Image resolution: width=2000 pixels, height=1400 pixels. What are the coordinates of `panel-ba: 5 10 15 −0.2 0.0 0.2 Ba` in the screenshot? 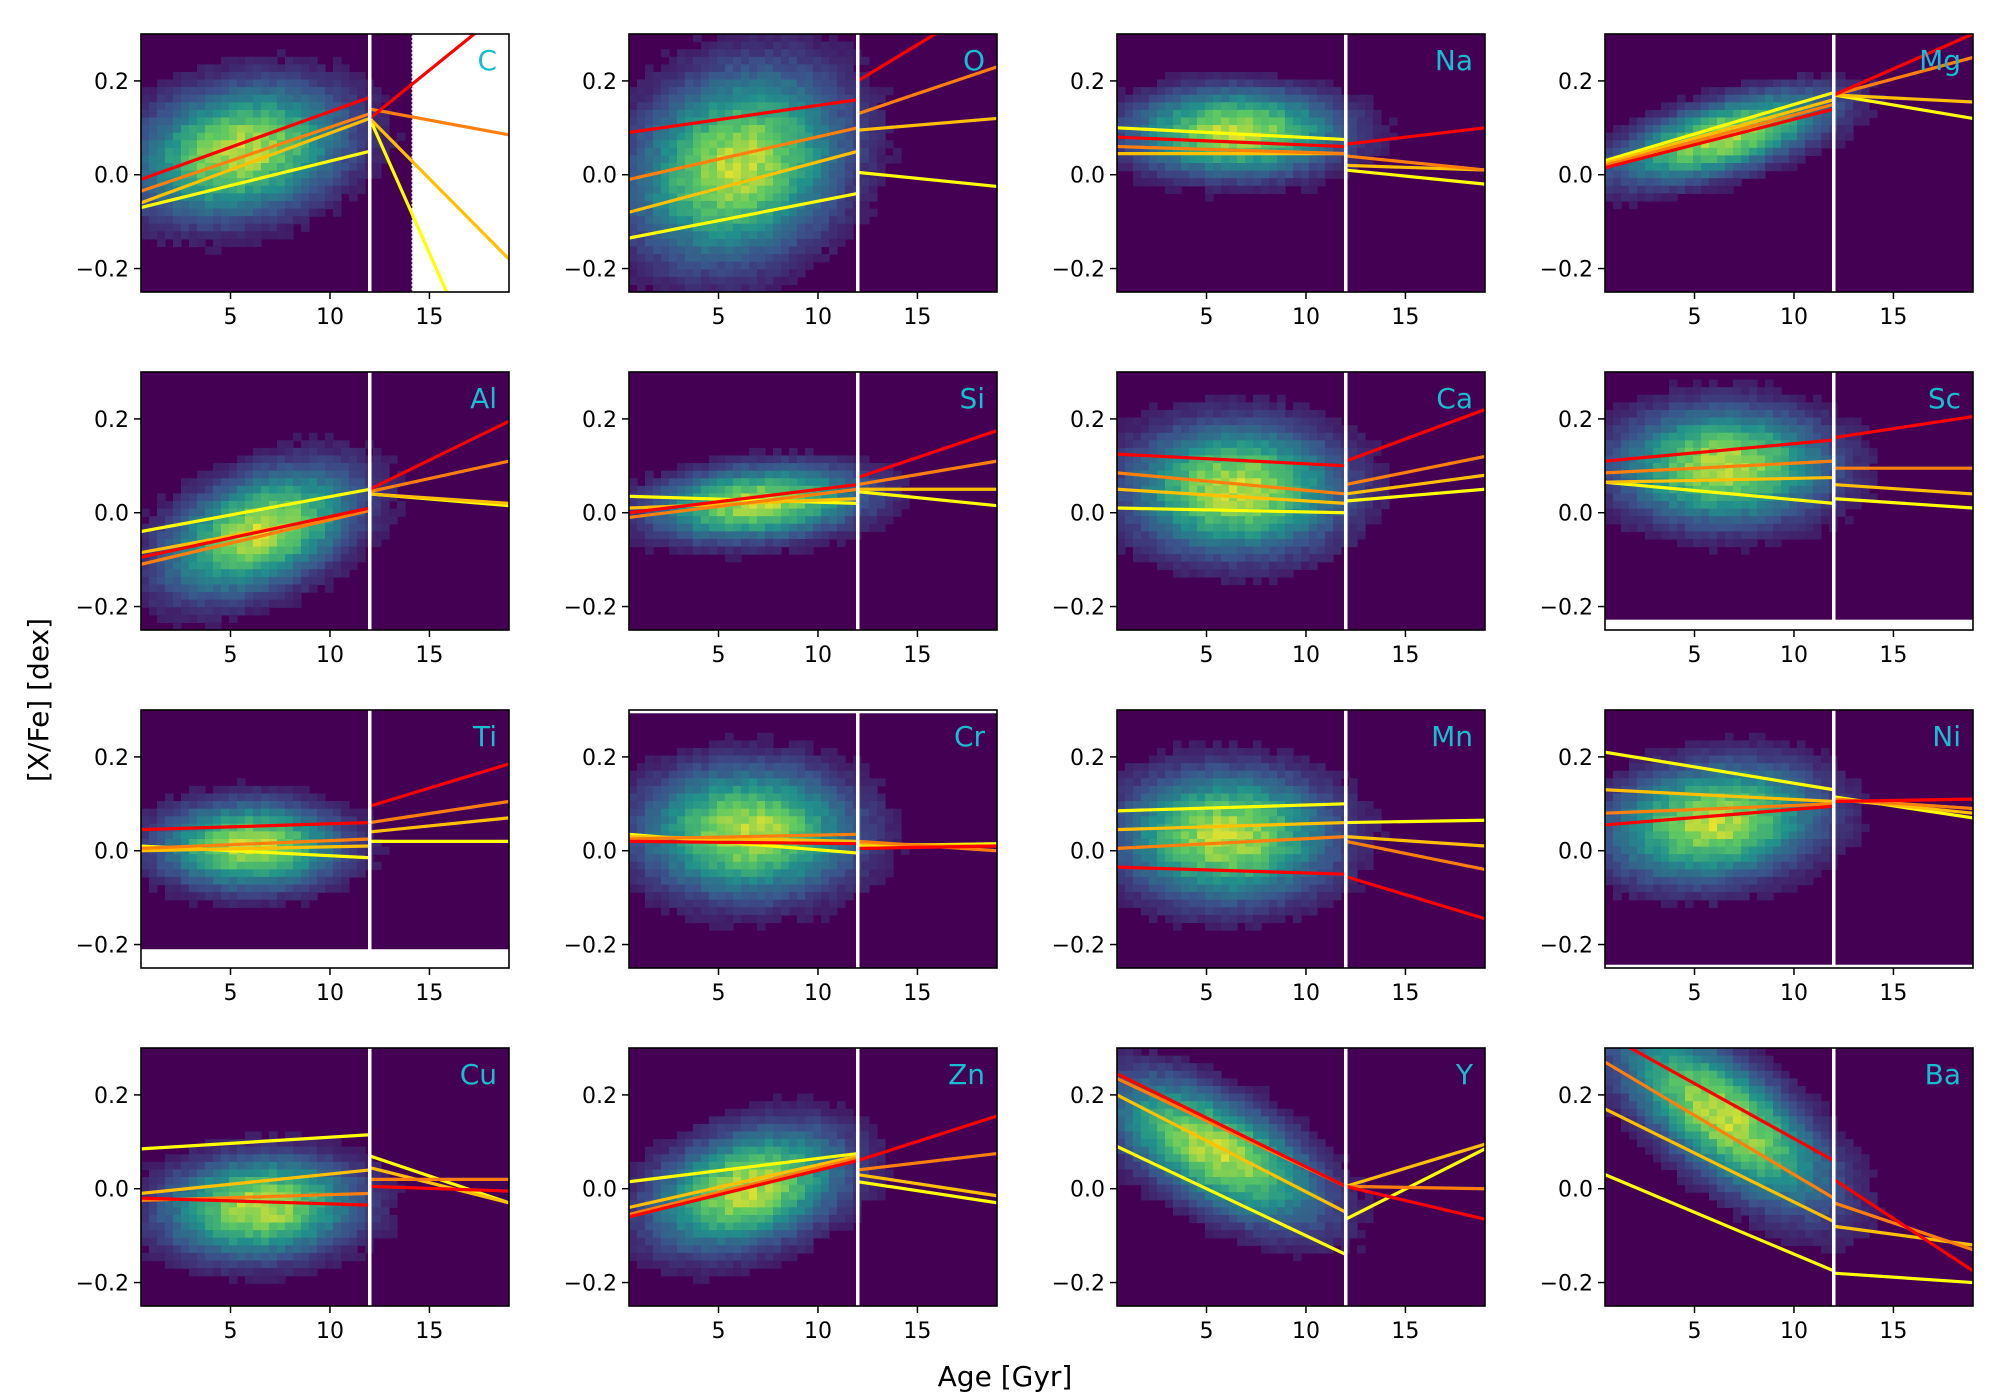 It's located at (1757, 1195).